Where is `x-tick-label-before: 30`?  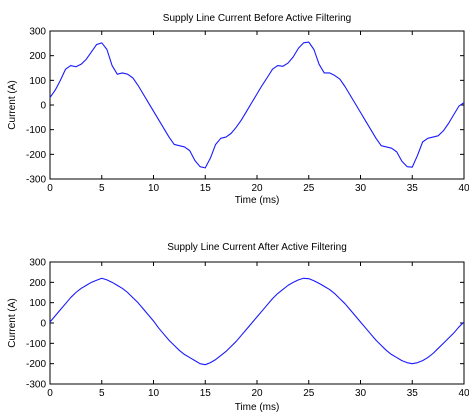
x-tick-label-before: 30 is located at coordinates (361, 188).